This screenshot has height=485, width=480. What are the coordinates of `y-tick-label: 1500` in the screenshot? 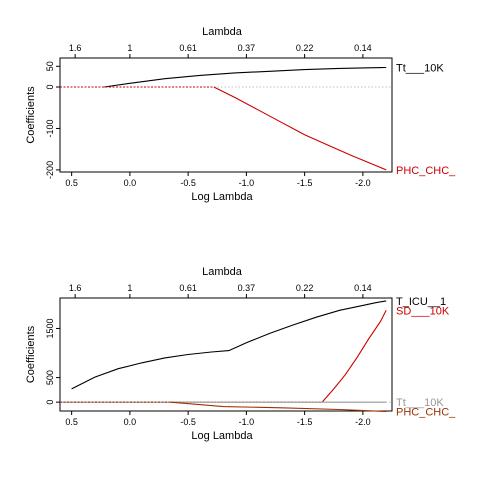 It's located at (50, 328).